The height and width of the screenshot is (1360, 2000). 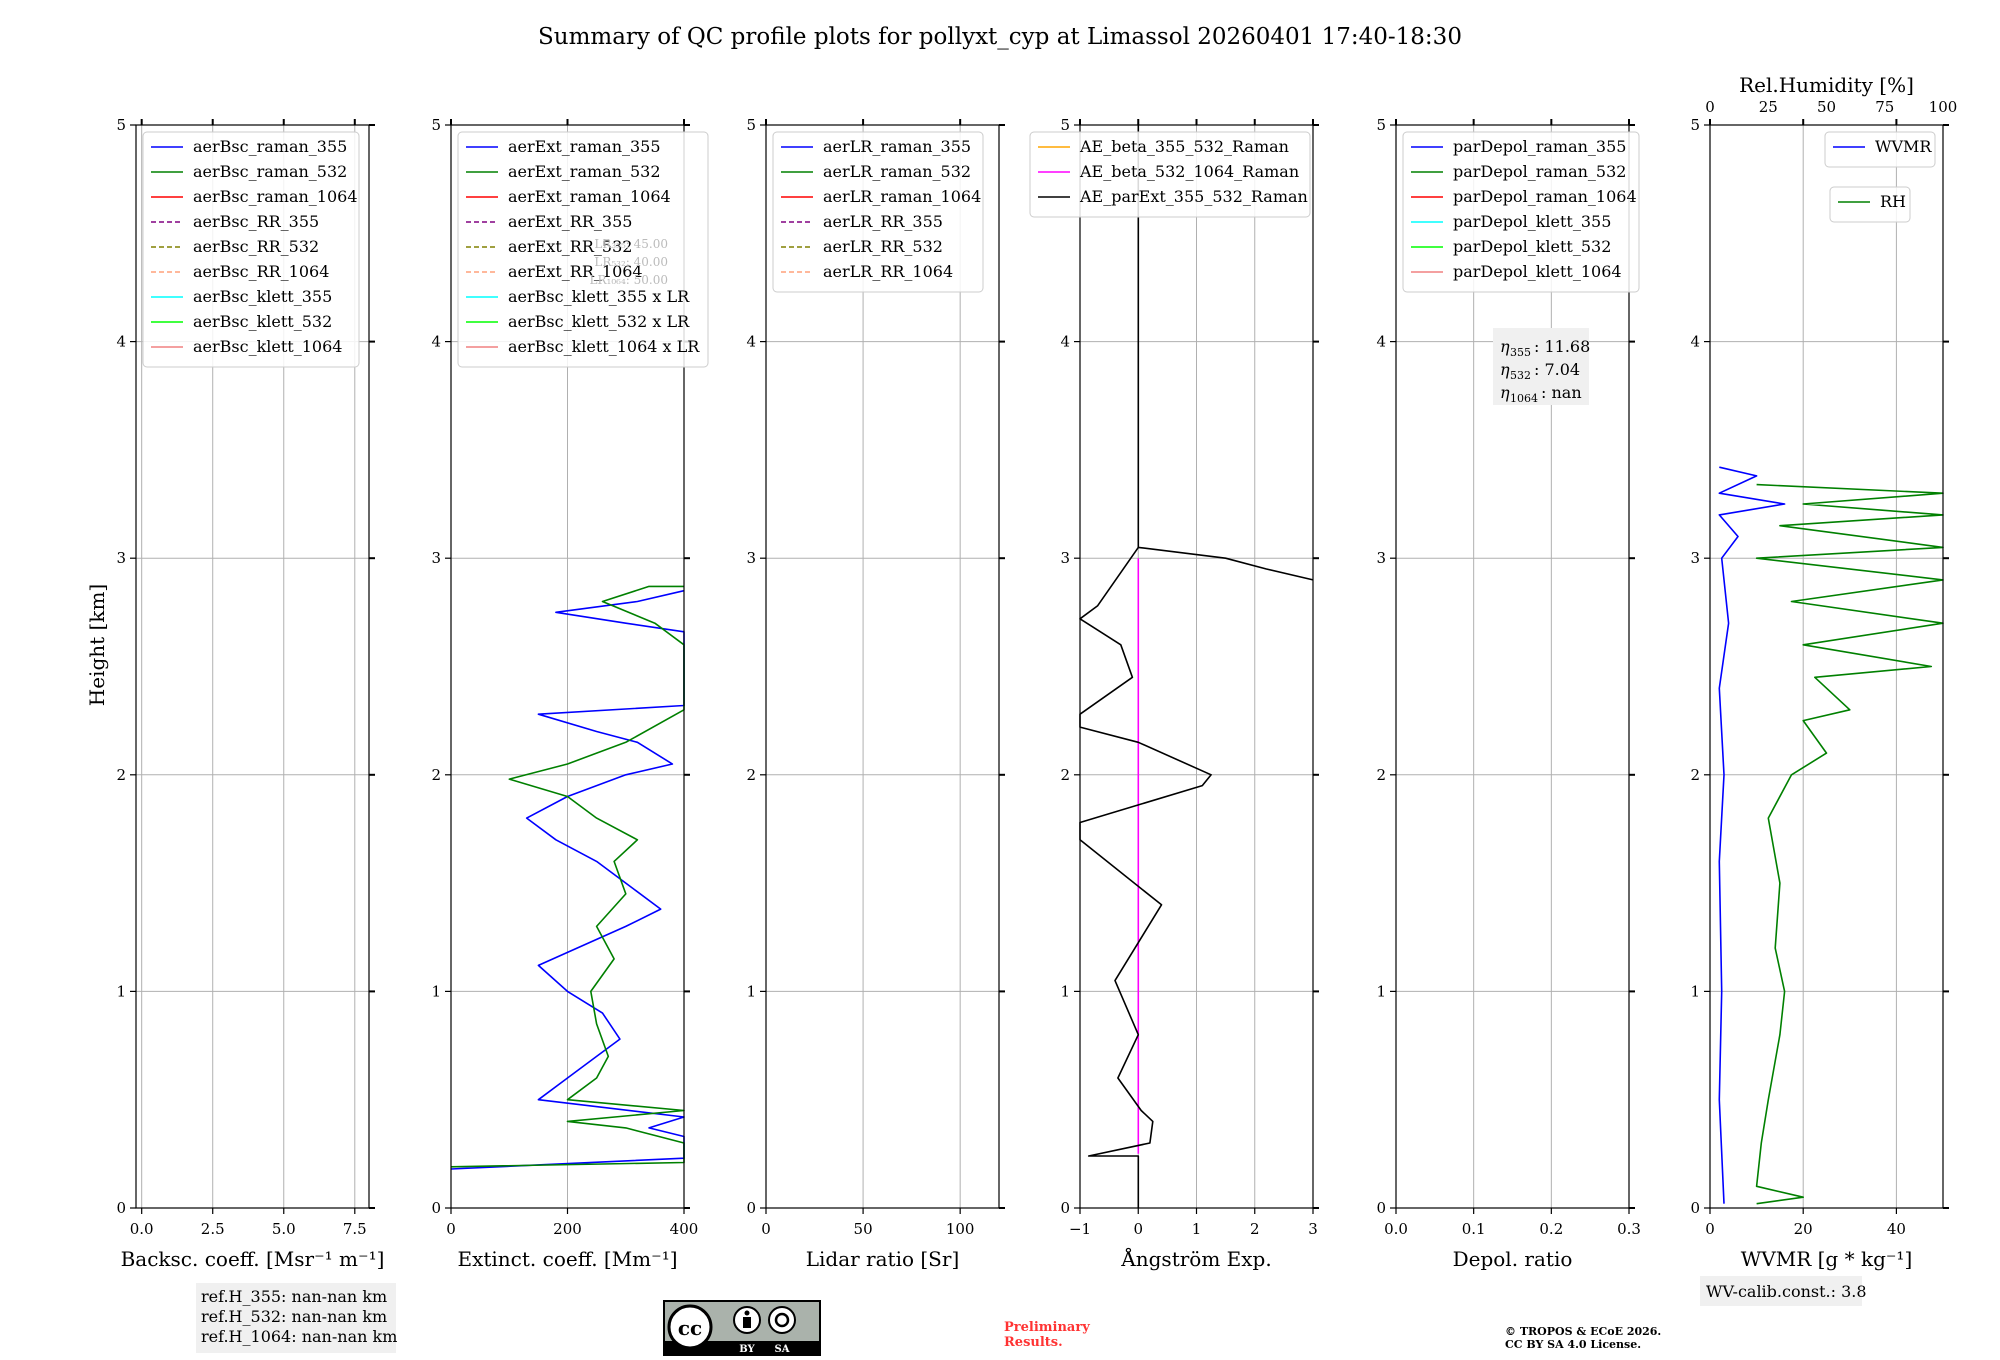 I want to click on series-line-WVMR, so click(x=1752, y=835).